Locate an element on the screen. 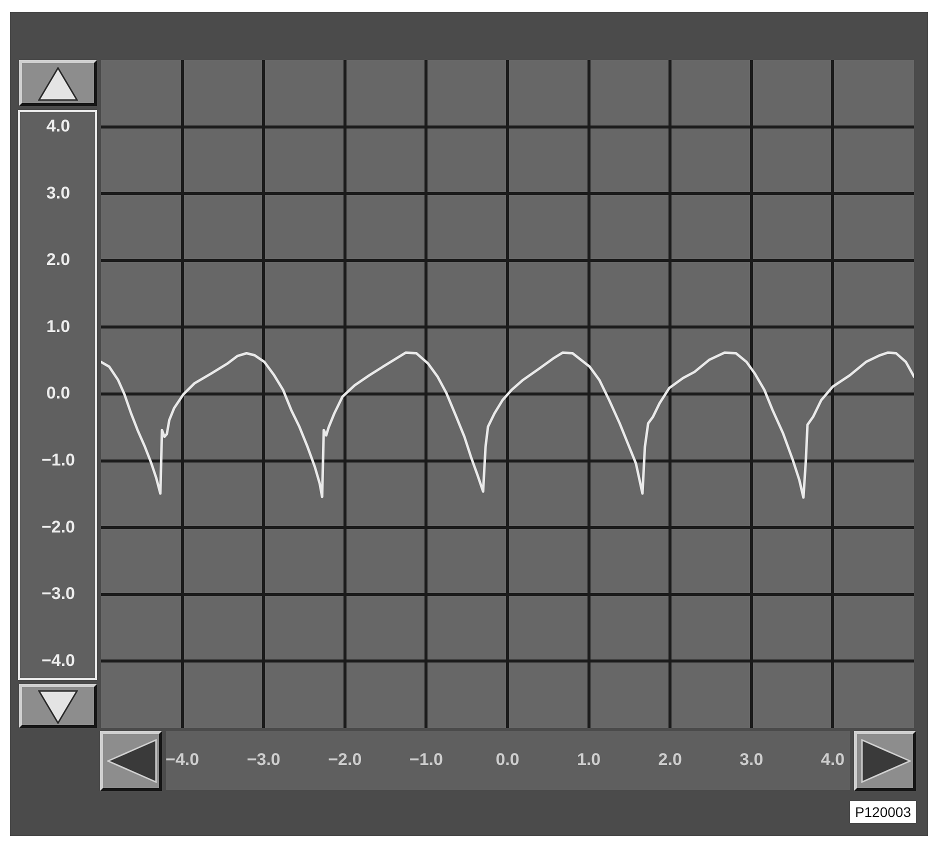 This screenshot has width=938, height=852. x-tick-label: 0.0 is located at coordinates (508, 759).